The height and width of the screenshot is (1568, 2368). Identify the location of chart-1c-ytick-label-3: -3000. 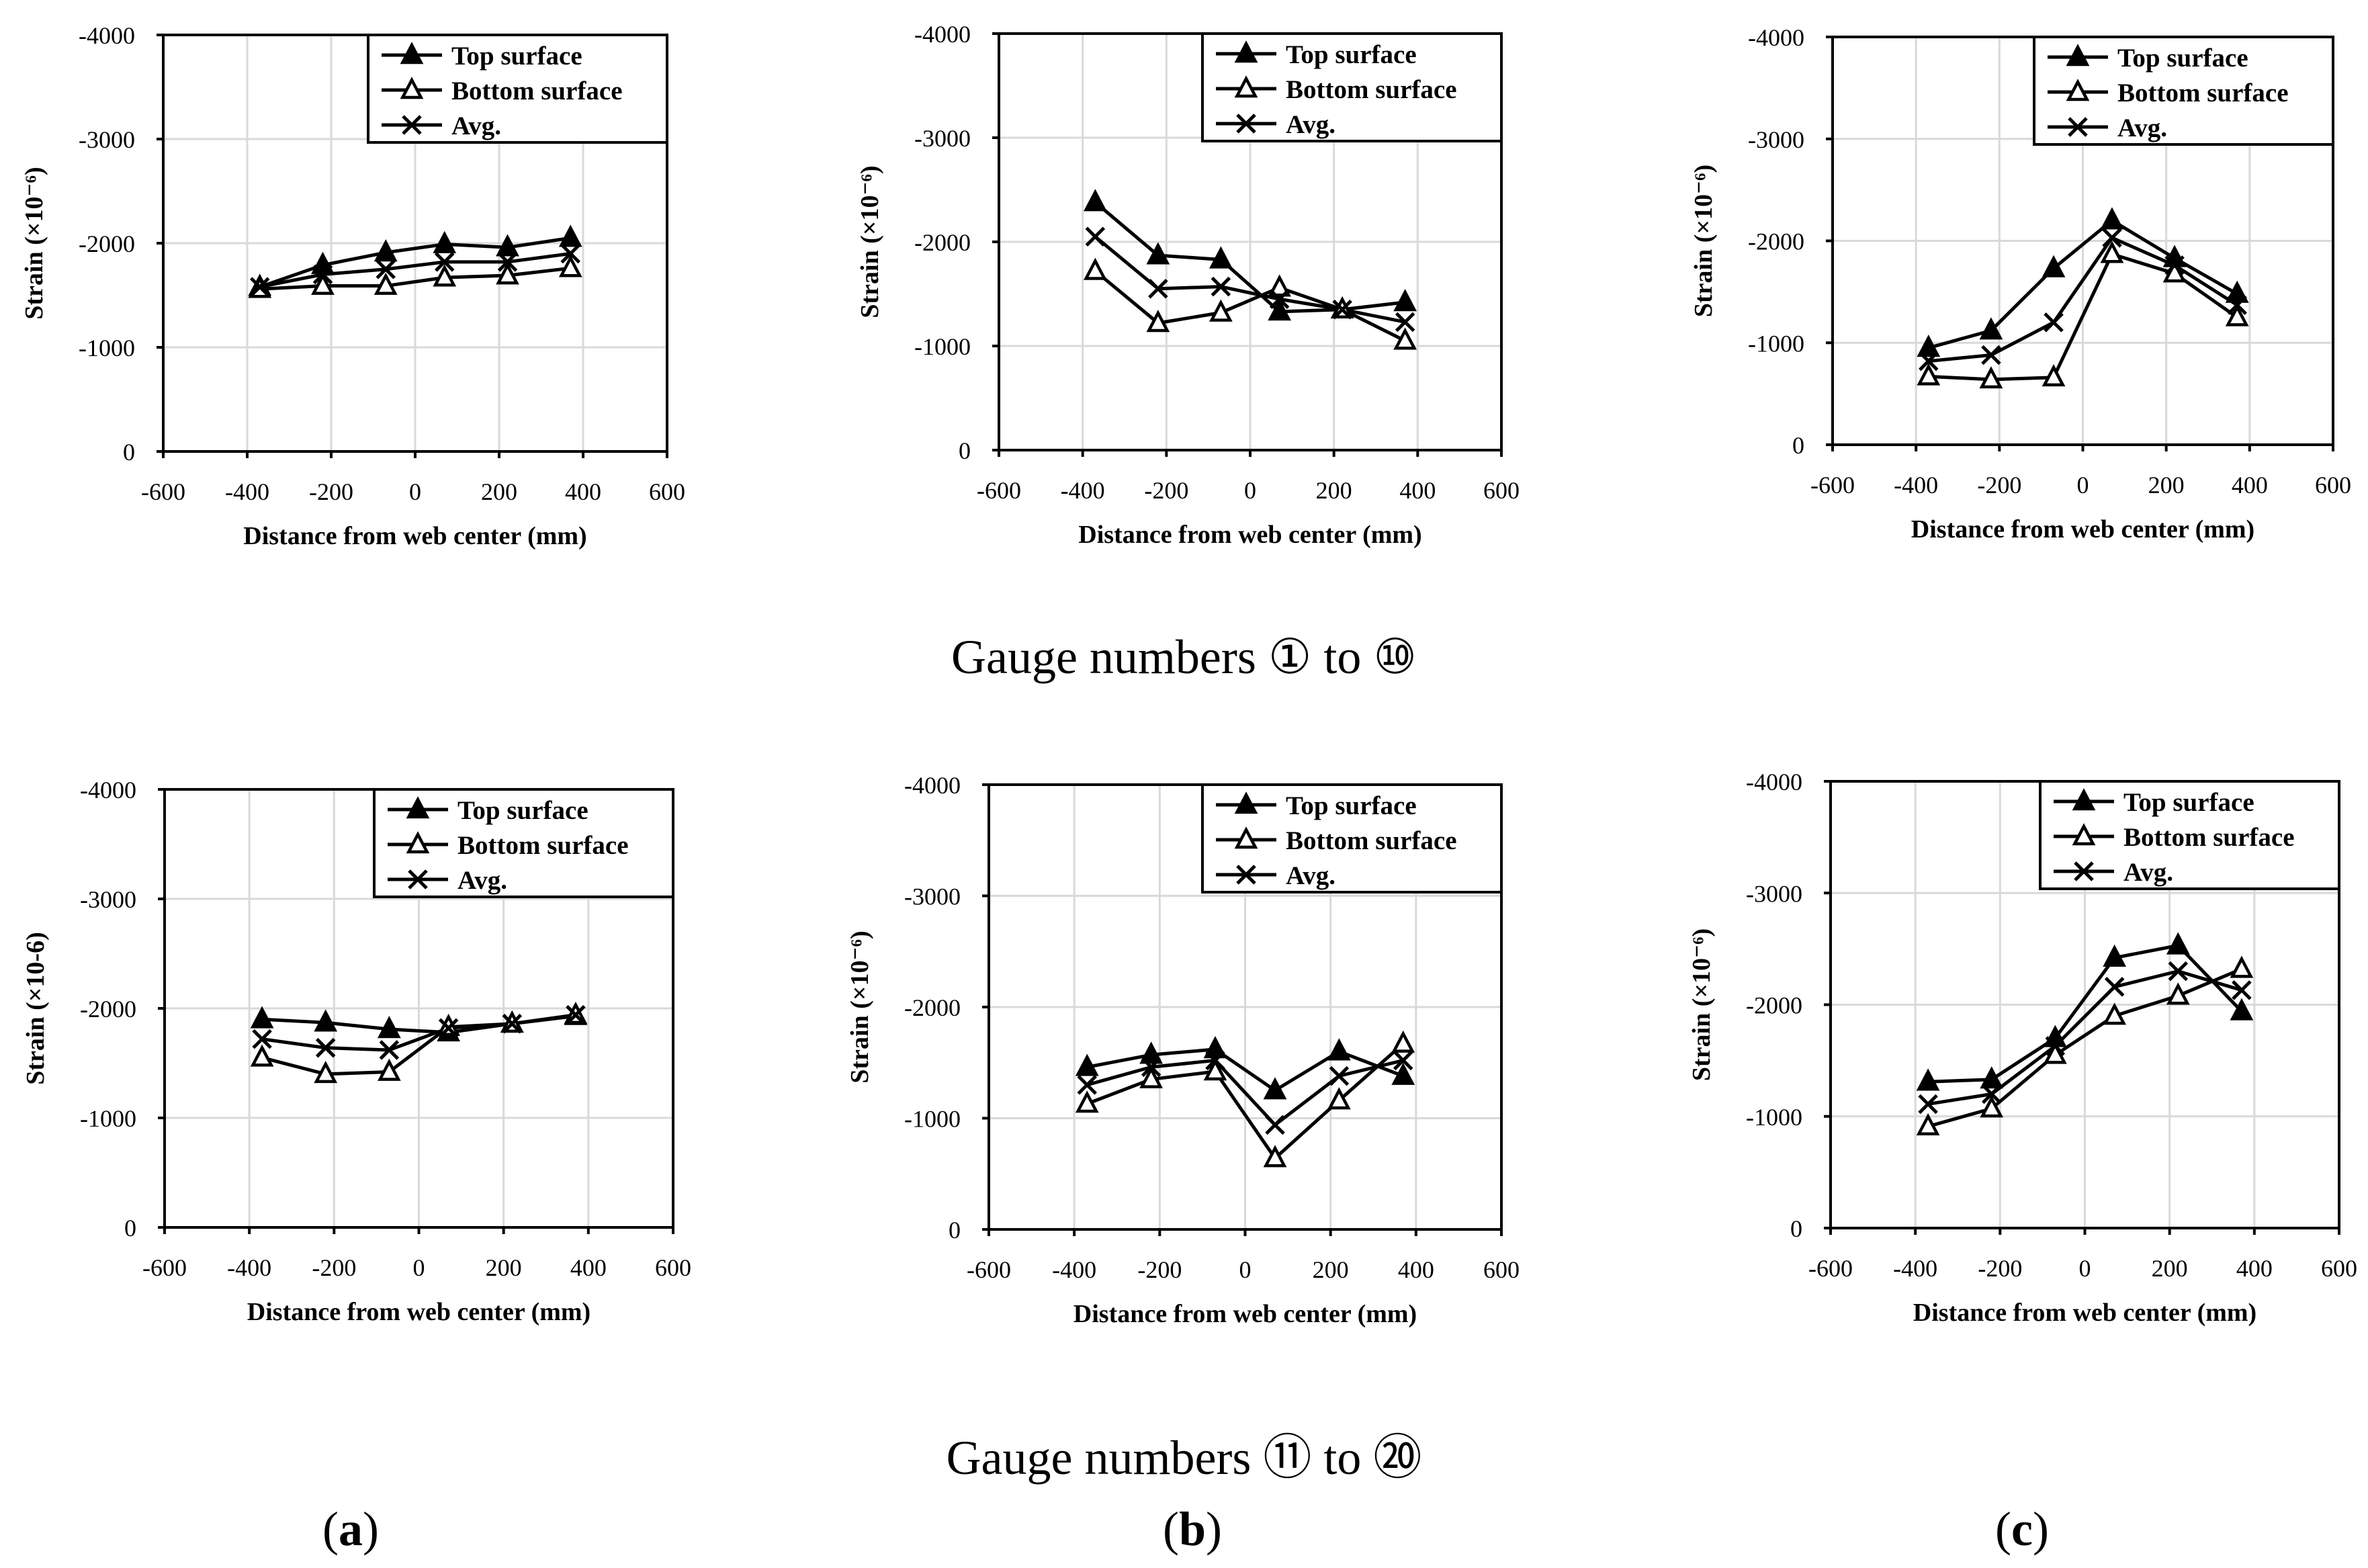
(1776, 139).